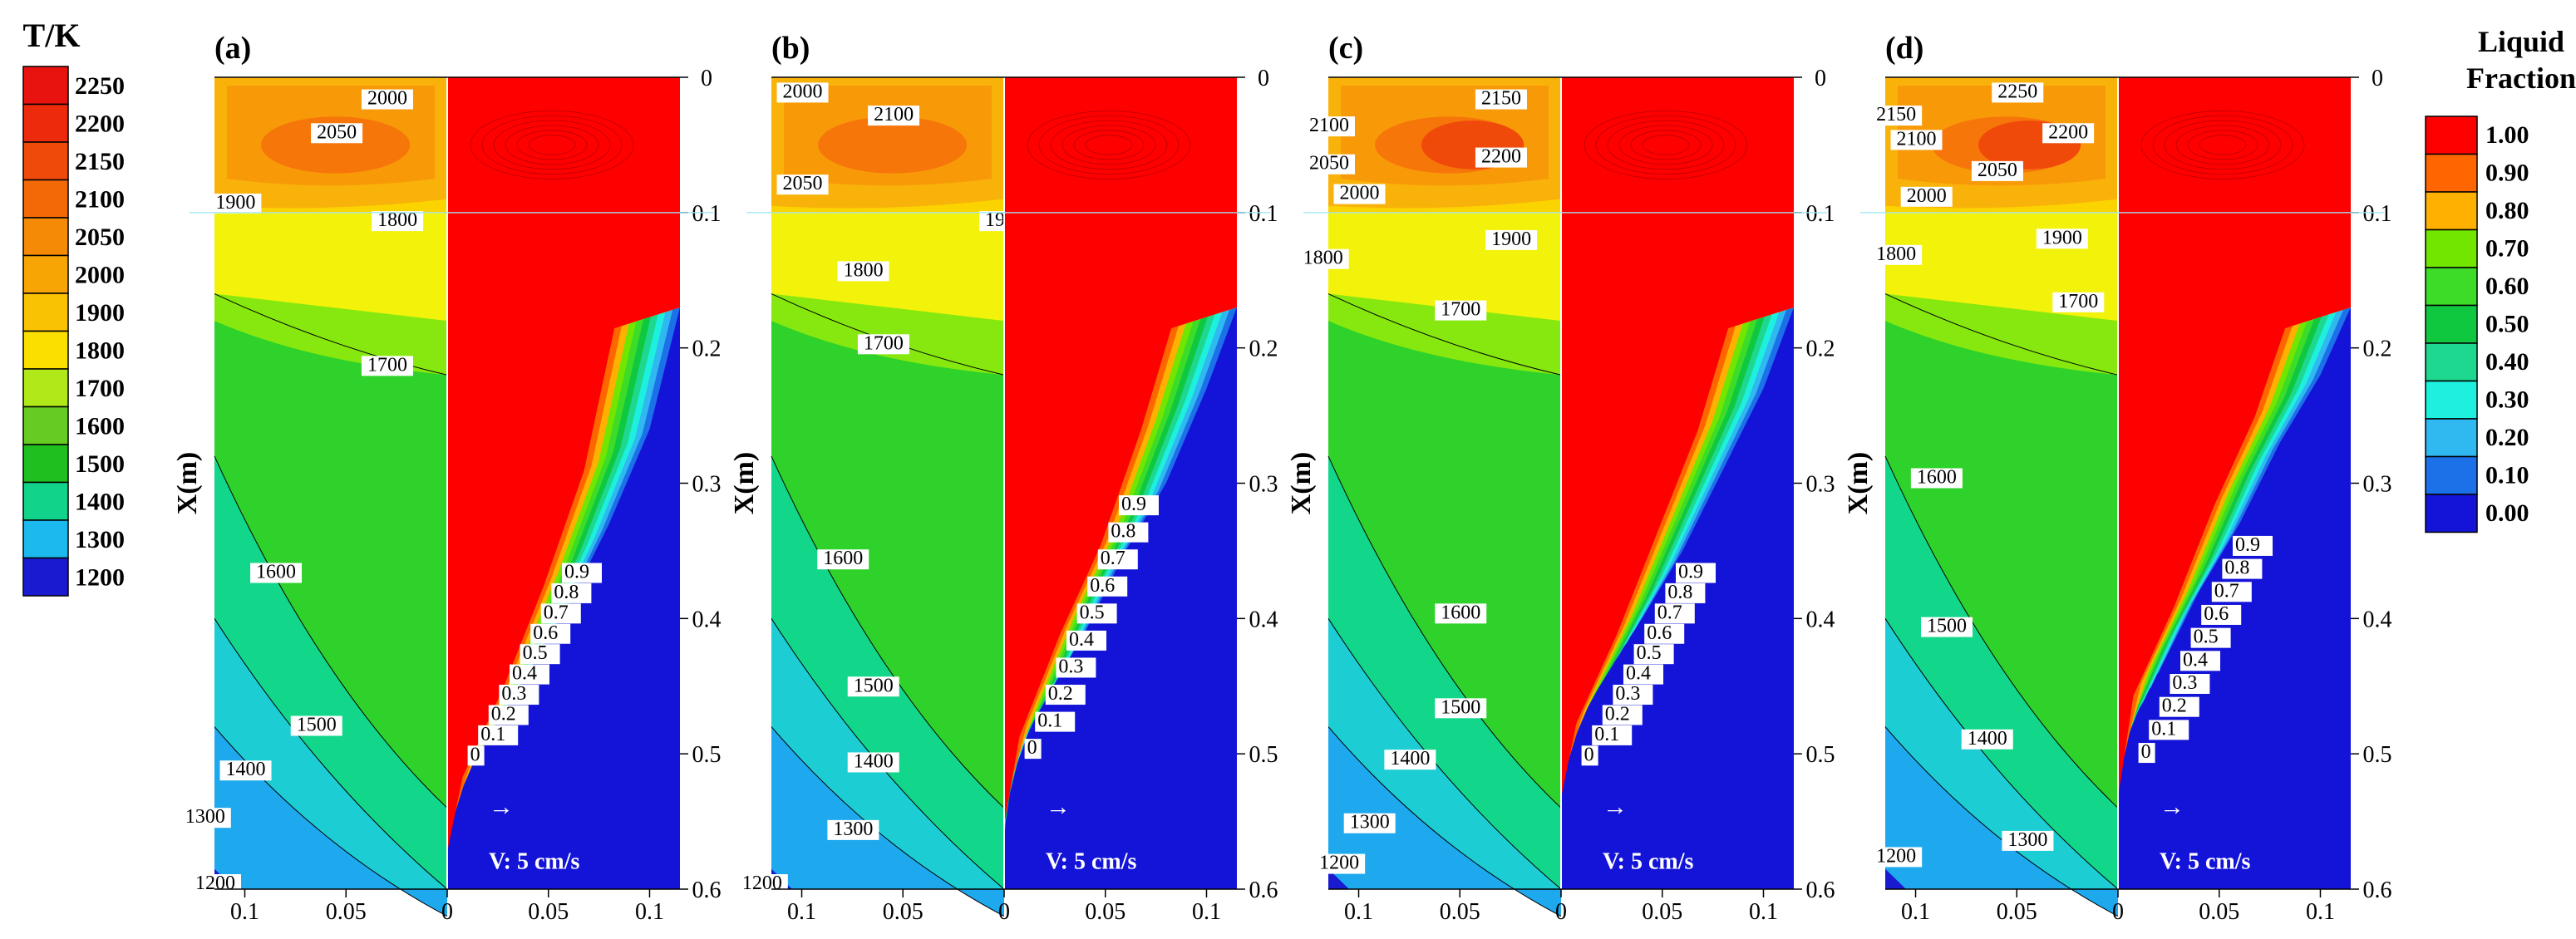 Image resolution: width=2576 pixels, height=939 pixels. I want to click on y-tick-label: 0.1, so click(1263, 214).